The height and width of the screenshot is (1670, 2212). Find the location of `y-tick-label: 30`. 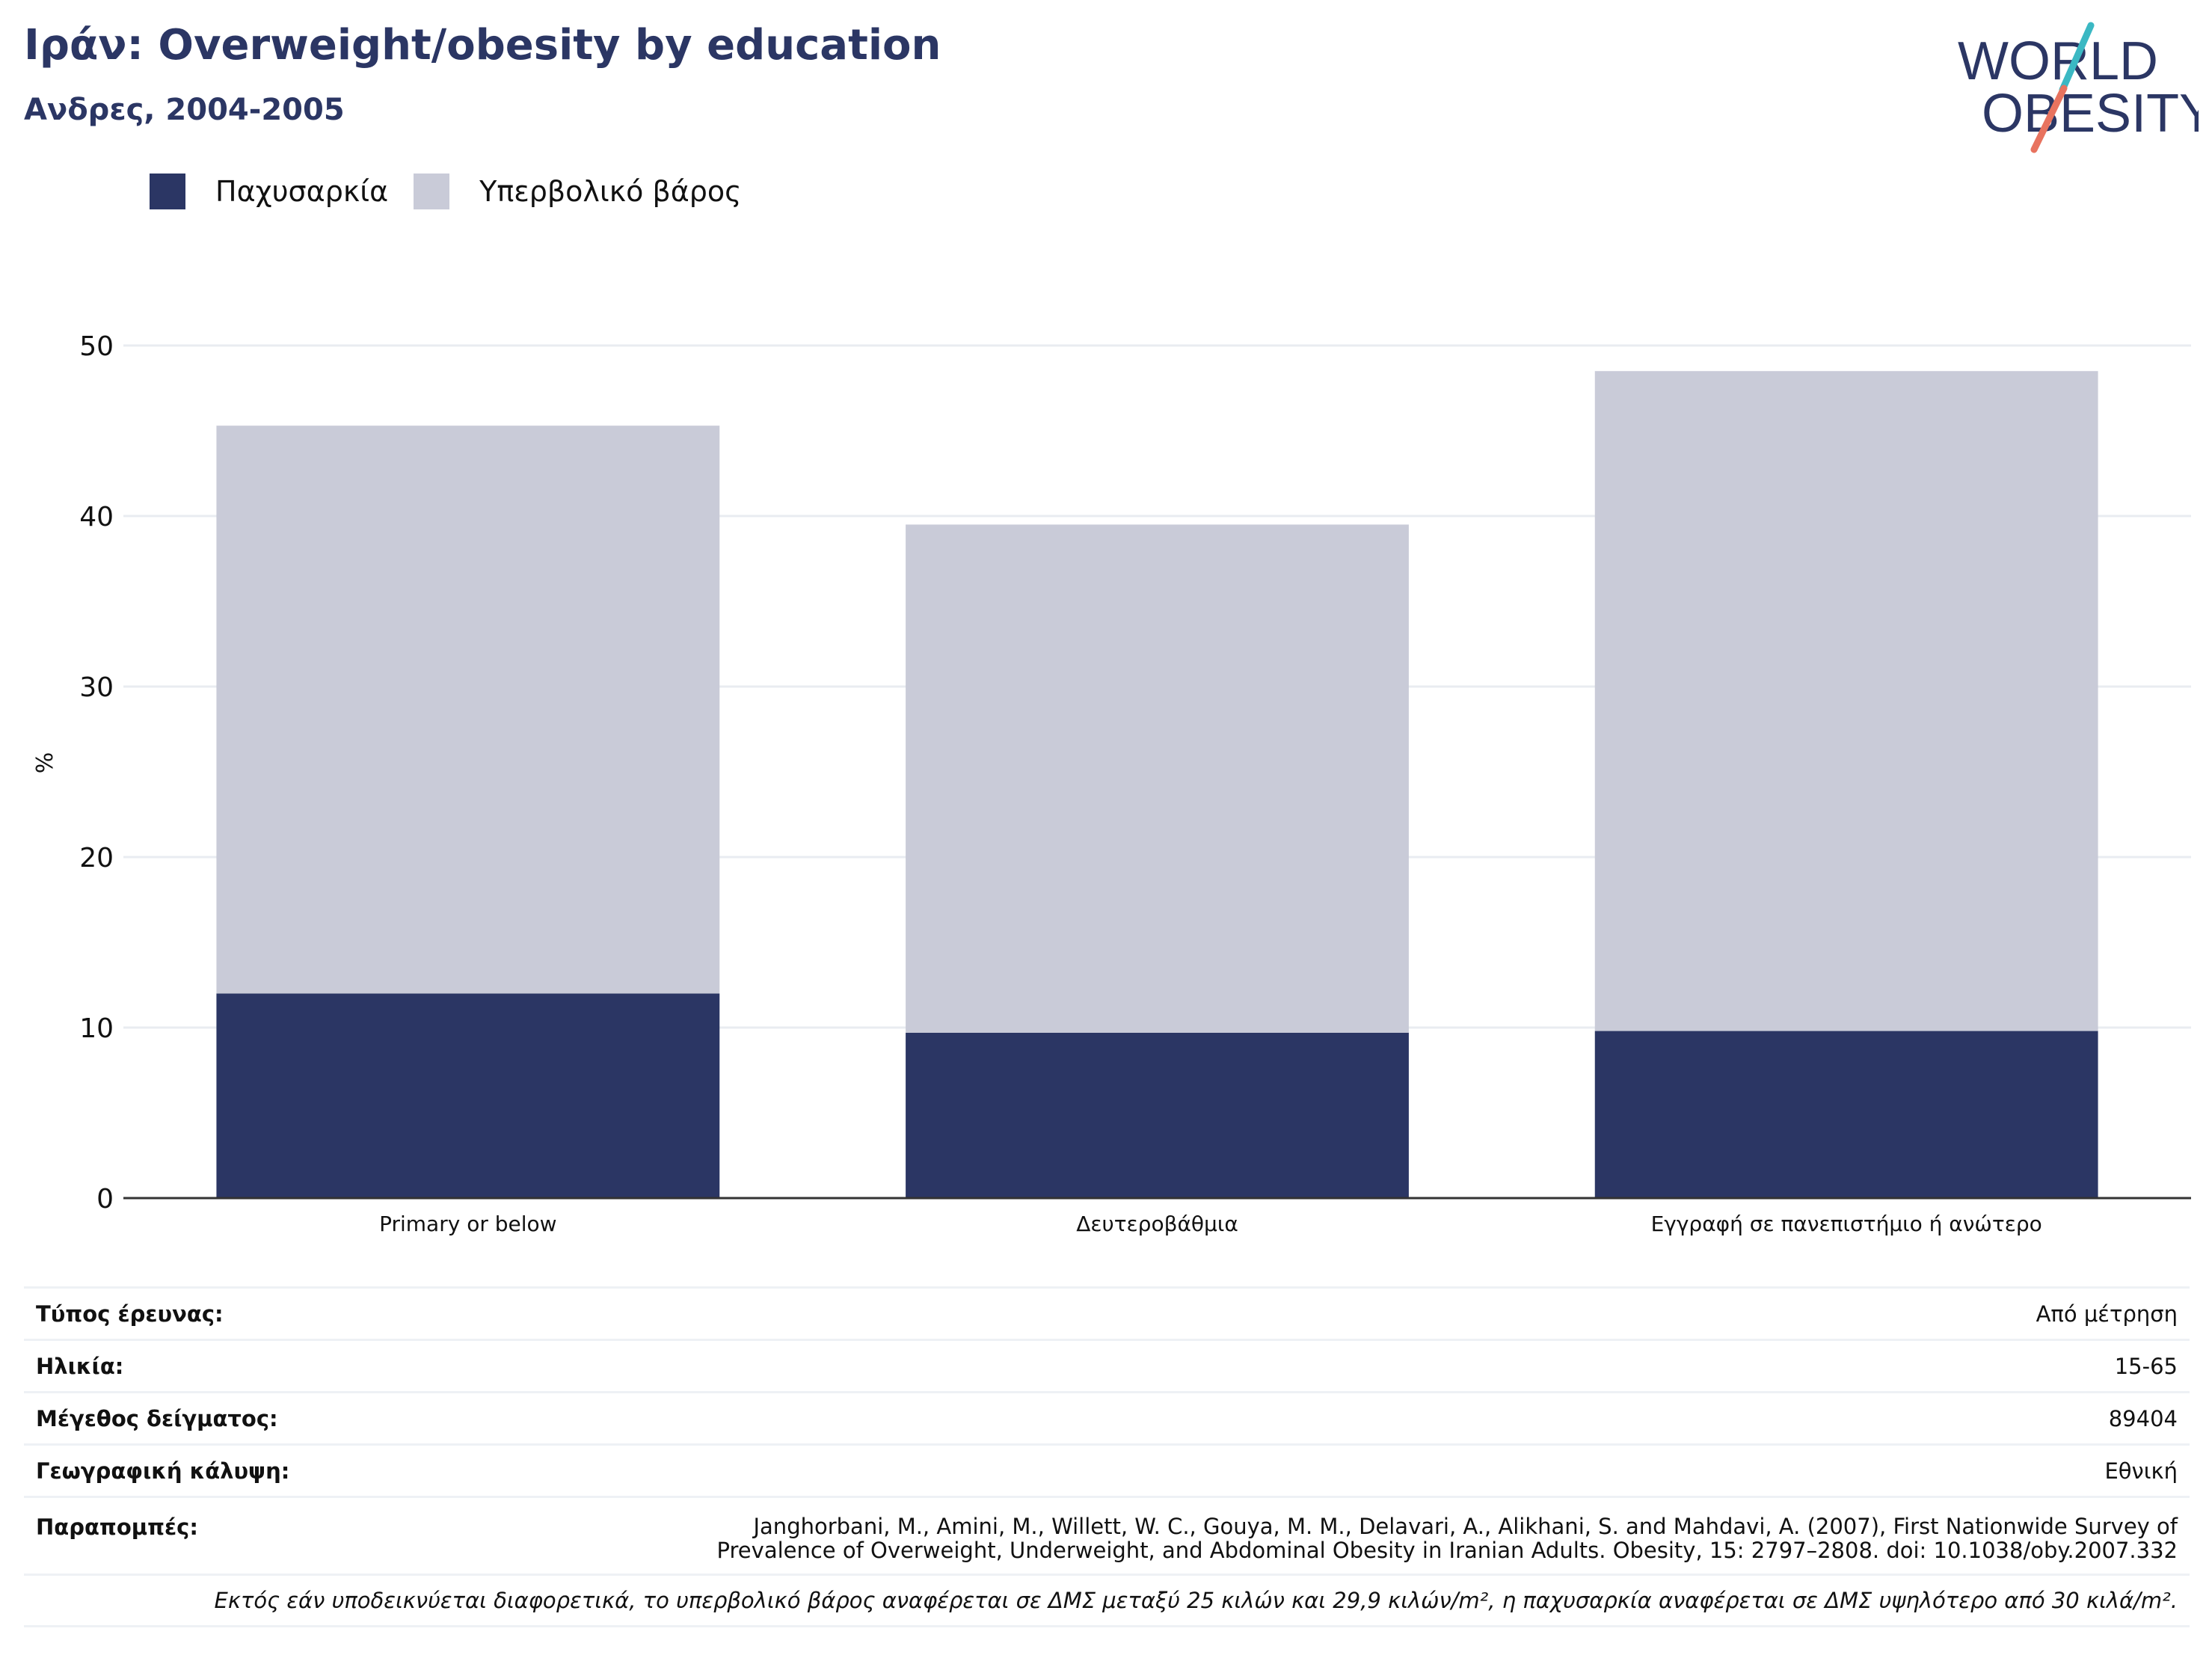

y-tick-label: 30 is located at coordinates (96, 687).